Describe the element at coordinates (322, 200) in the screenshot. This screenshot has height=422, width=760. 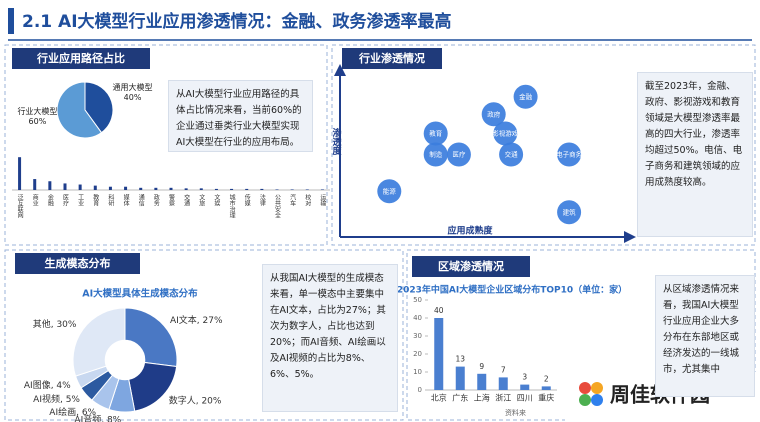
I see `x-tick-label: 运输` at that location.